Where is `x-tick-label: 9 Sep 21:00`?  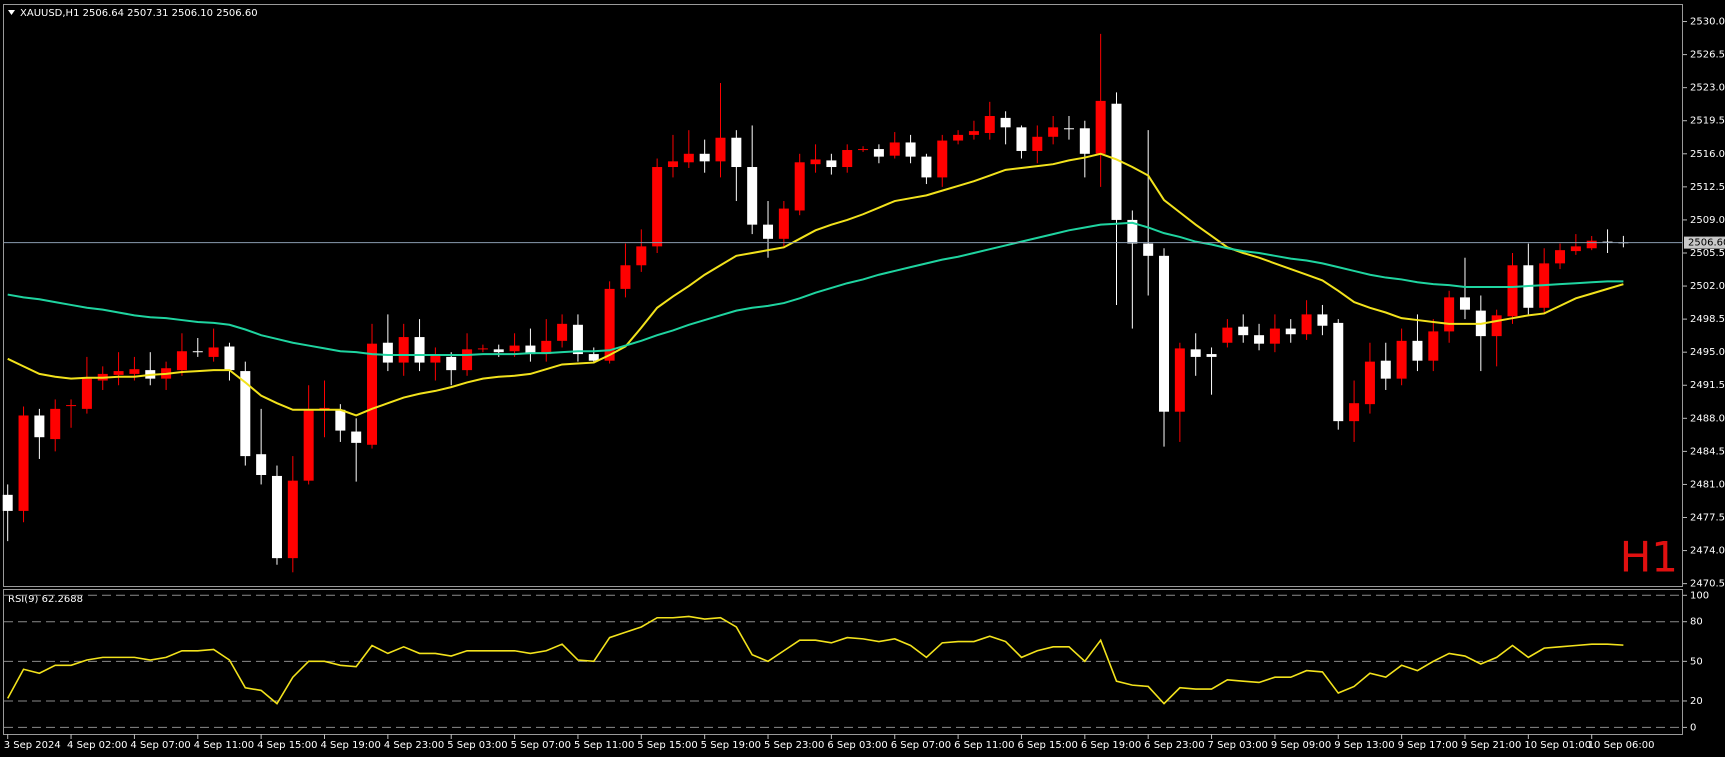
x-tick-label: 9 Sep 21:00 is located at coordinates (1491, 745).